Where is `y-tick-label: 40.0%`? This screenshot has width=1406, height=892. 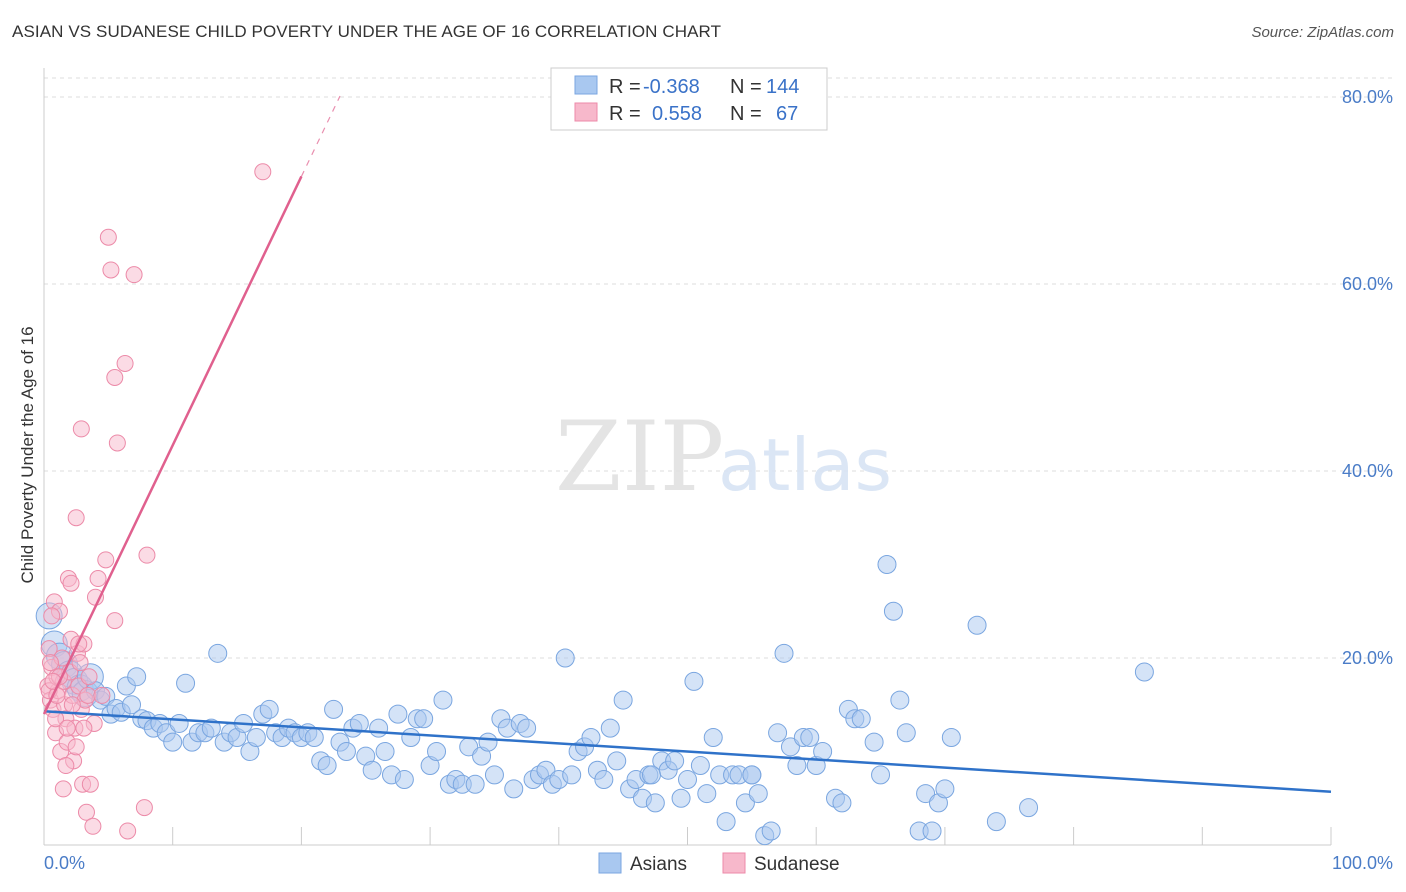
y-tick-label: 40.0% is located at coordinates (1367, 471).